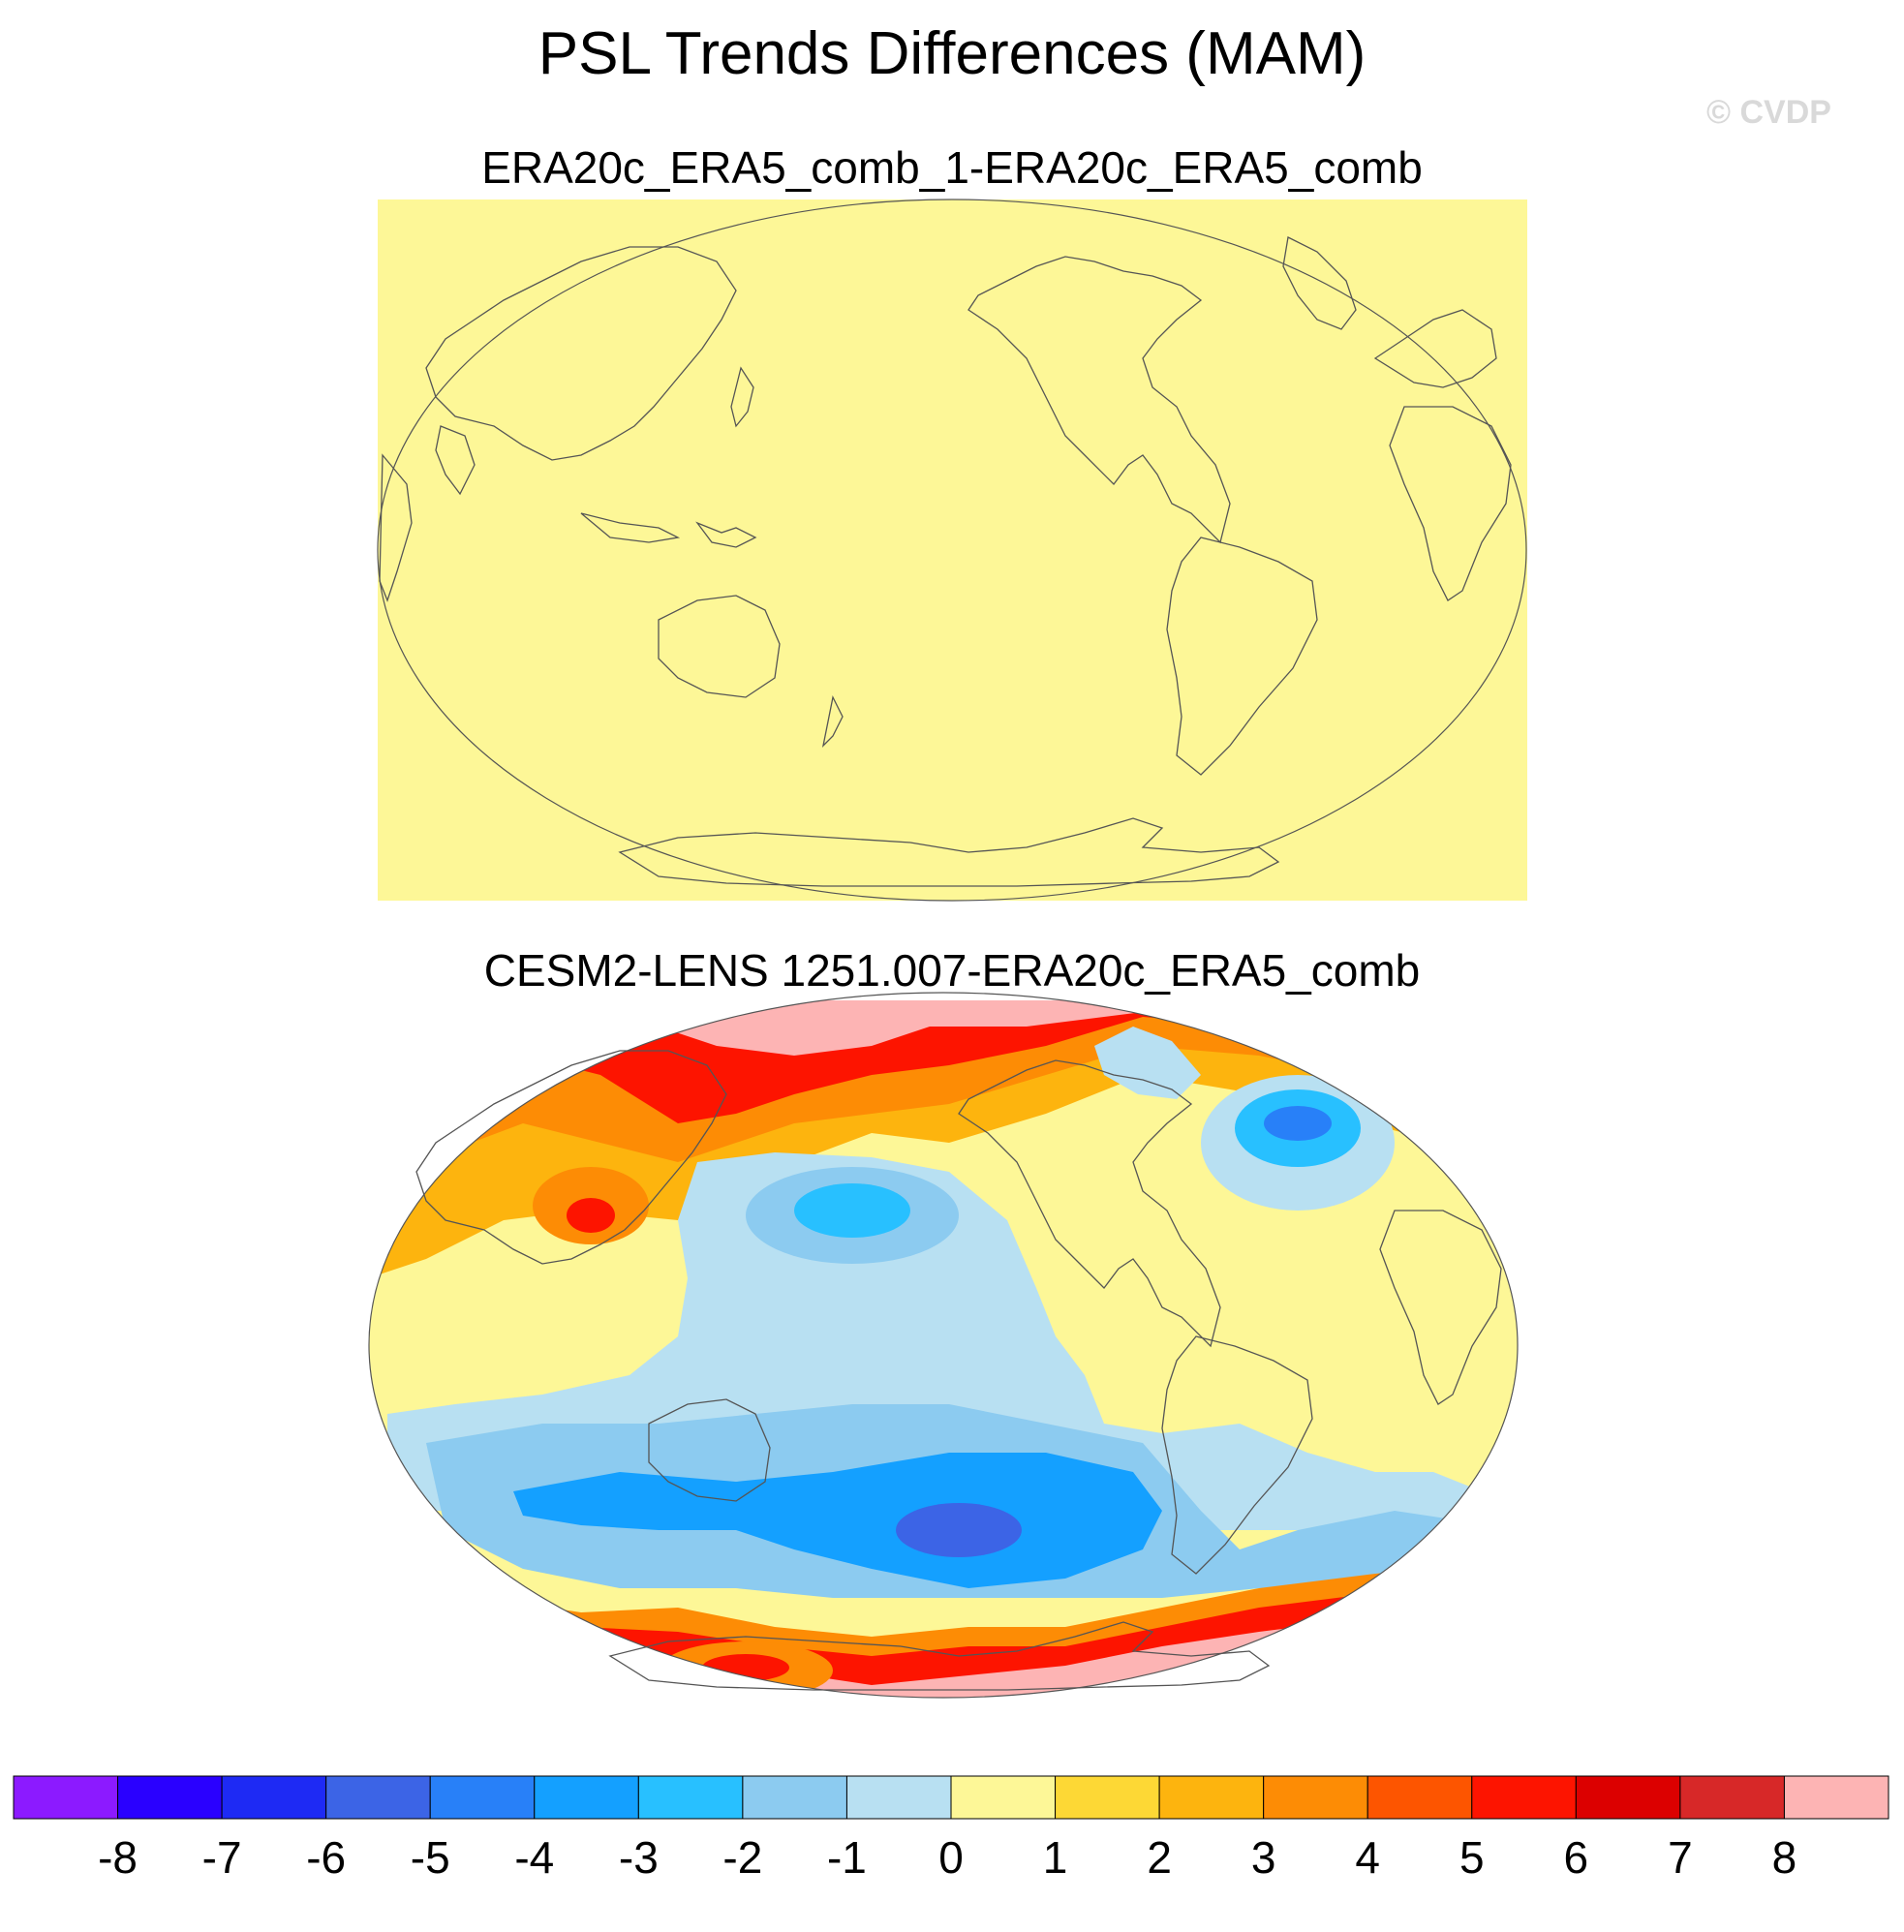 The width and height of the screenshot is (1904, 1932). I want to click on colorbar-tick-label: 2, so click(1159, 1857).